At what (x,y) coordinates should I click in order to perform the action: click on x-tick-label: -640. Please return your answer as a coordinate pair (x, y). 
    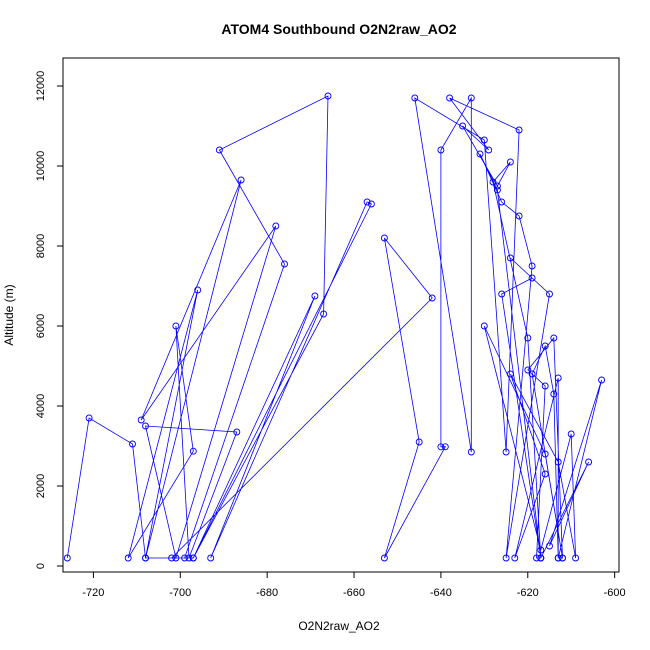
    Looking at the image, I should click on (441, 593).